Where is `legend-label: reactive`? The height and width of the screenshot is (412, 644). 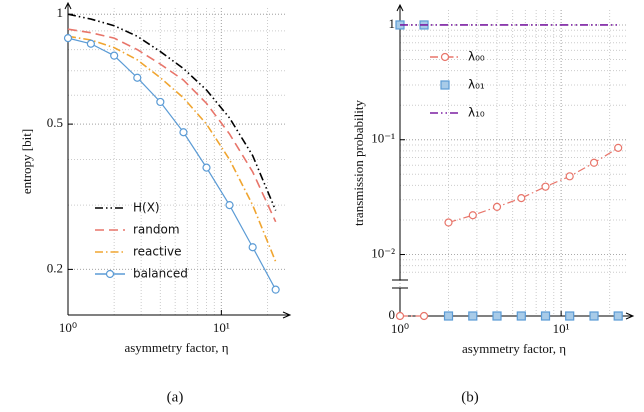 legend-label: reactive is located at coordinates (157, 252).